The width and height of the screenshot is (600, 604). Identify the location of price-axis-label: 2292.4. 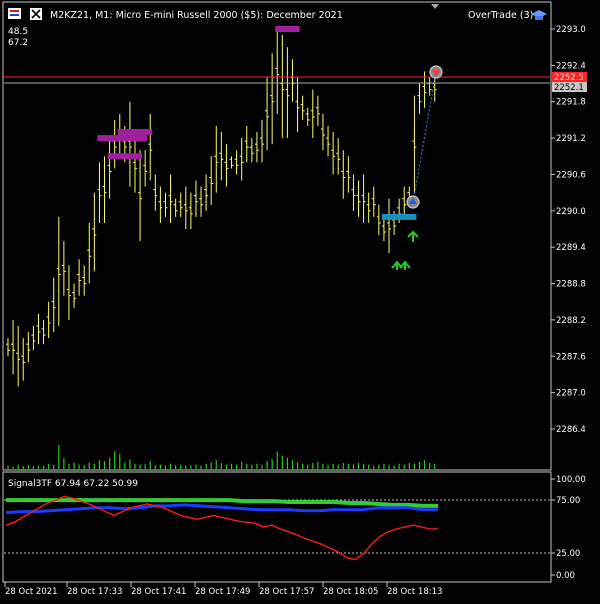
(571, 66).